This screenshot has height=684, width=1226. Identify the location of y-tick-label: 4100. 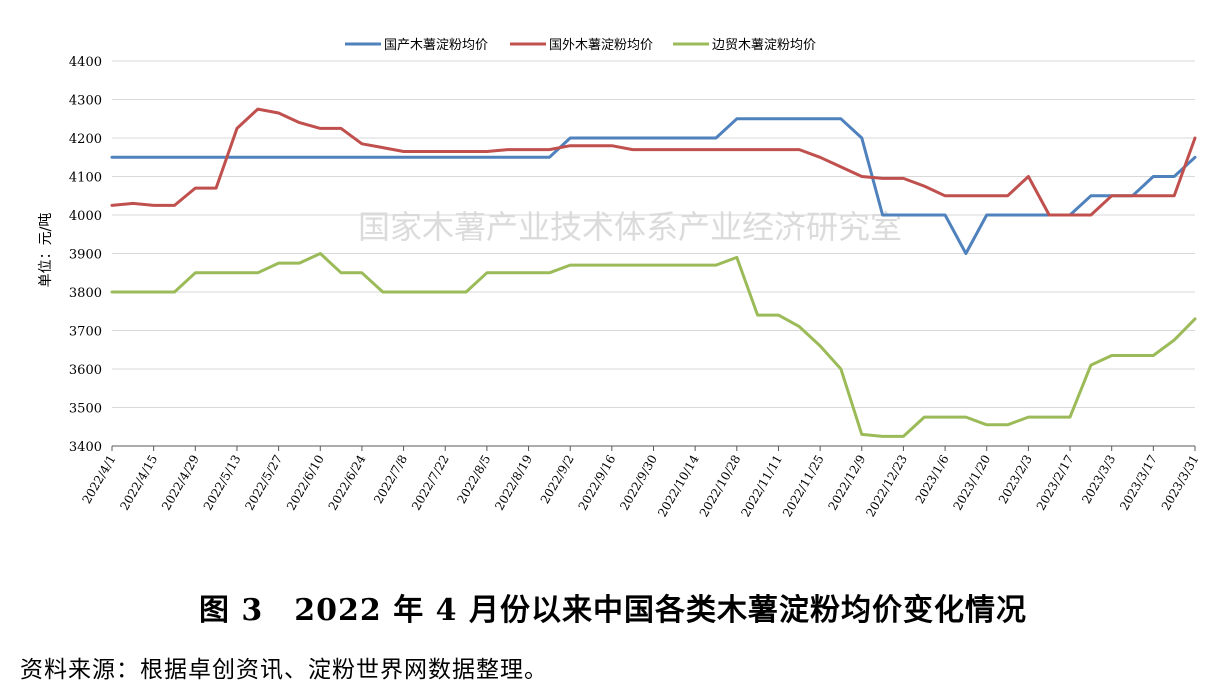
(85, 178).